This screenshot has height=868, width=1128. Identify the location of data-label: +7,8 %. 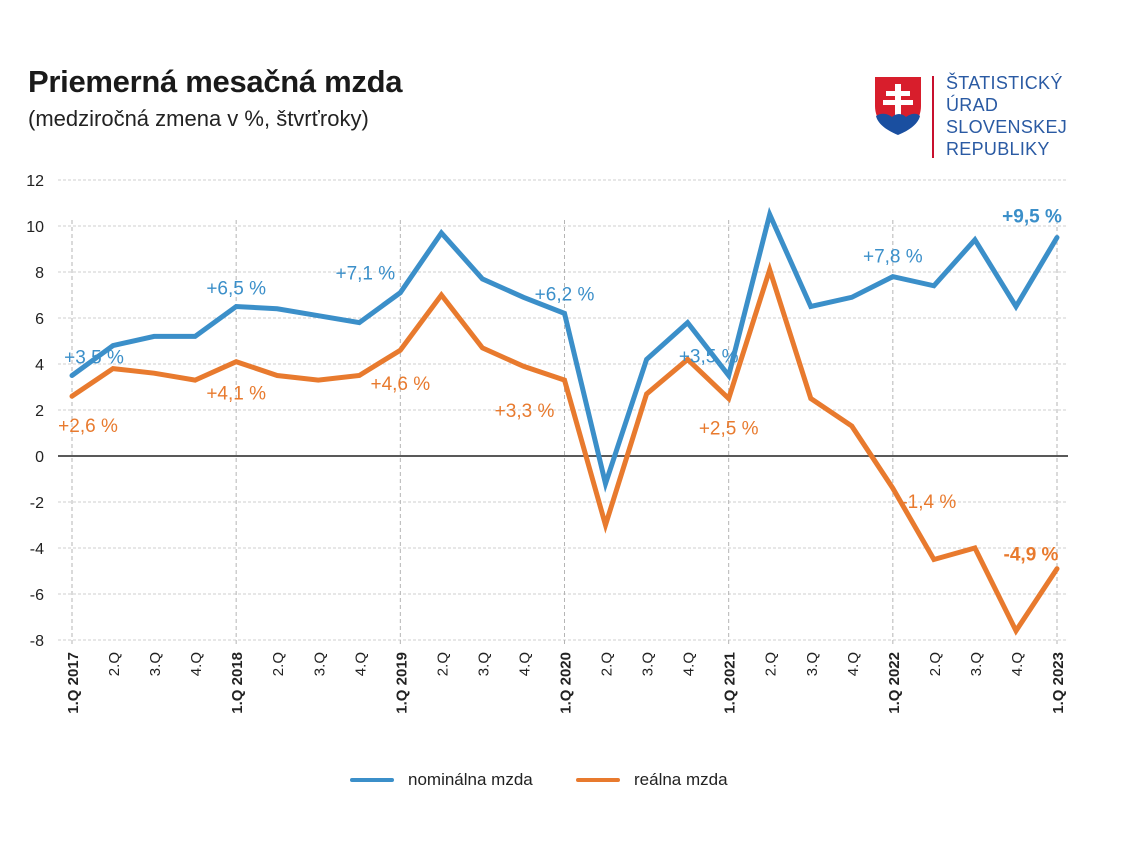
(893, 257).